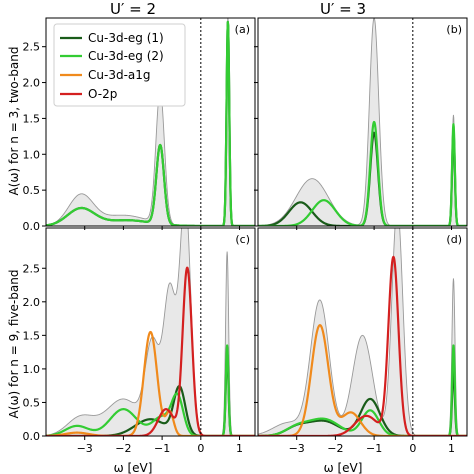  Describe the element at coordinates (14, 121) in the screenshot. I see `y-axis-label-top: A(ω) for n = 3, two-band` at that location.